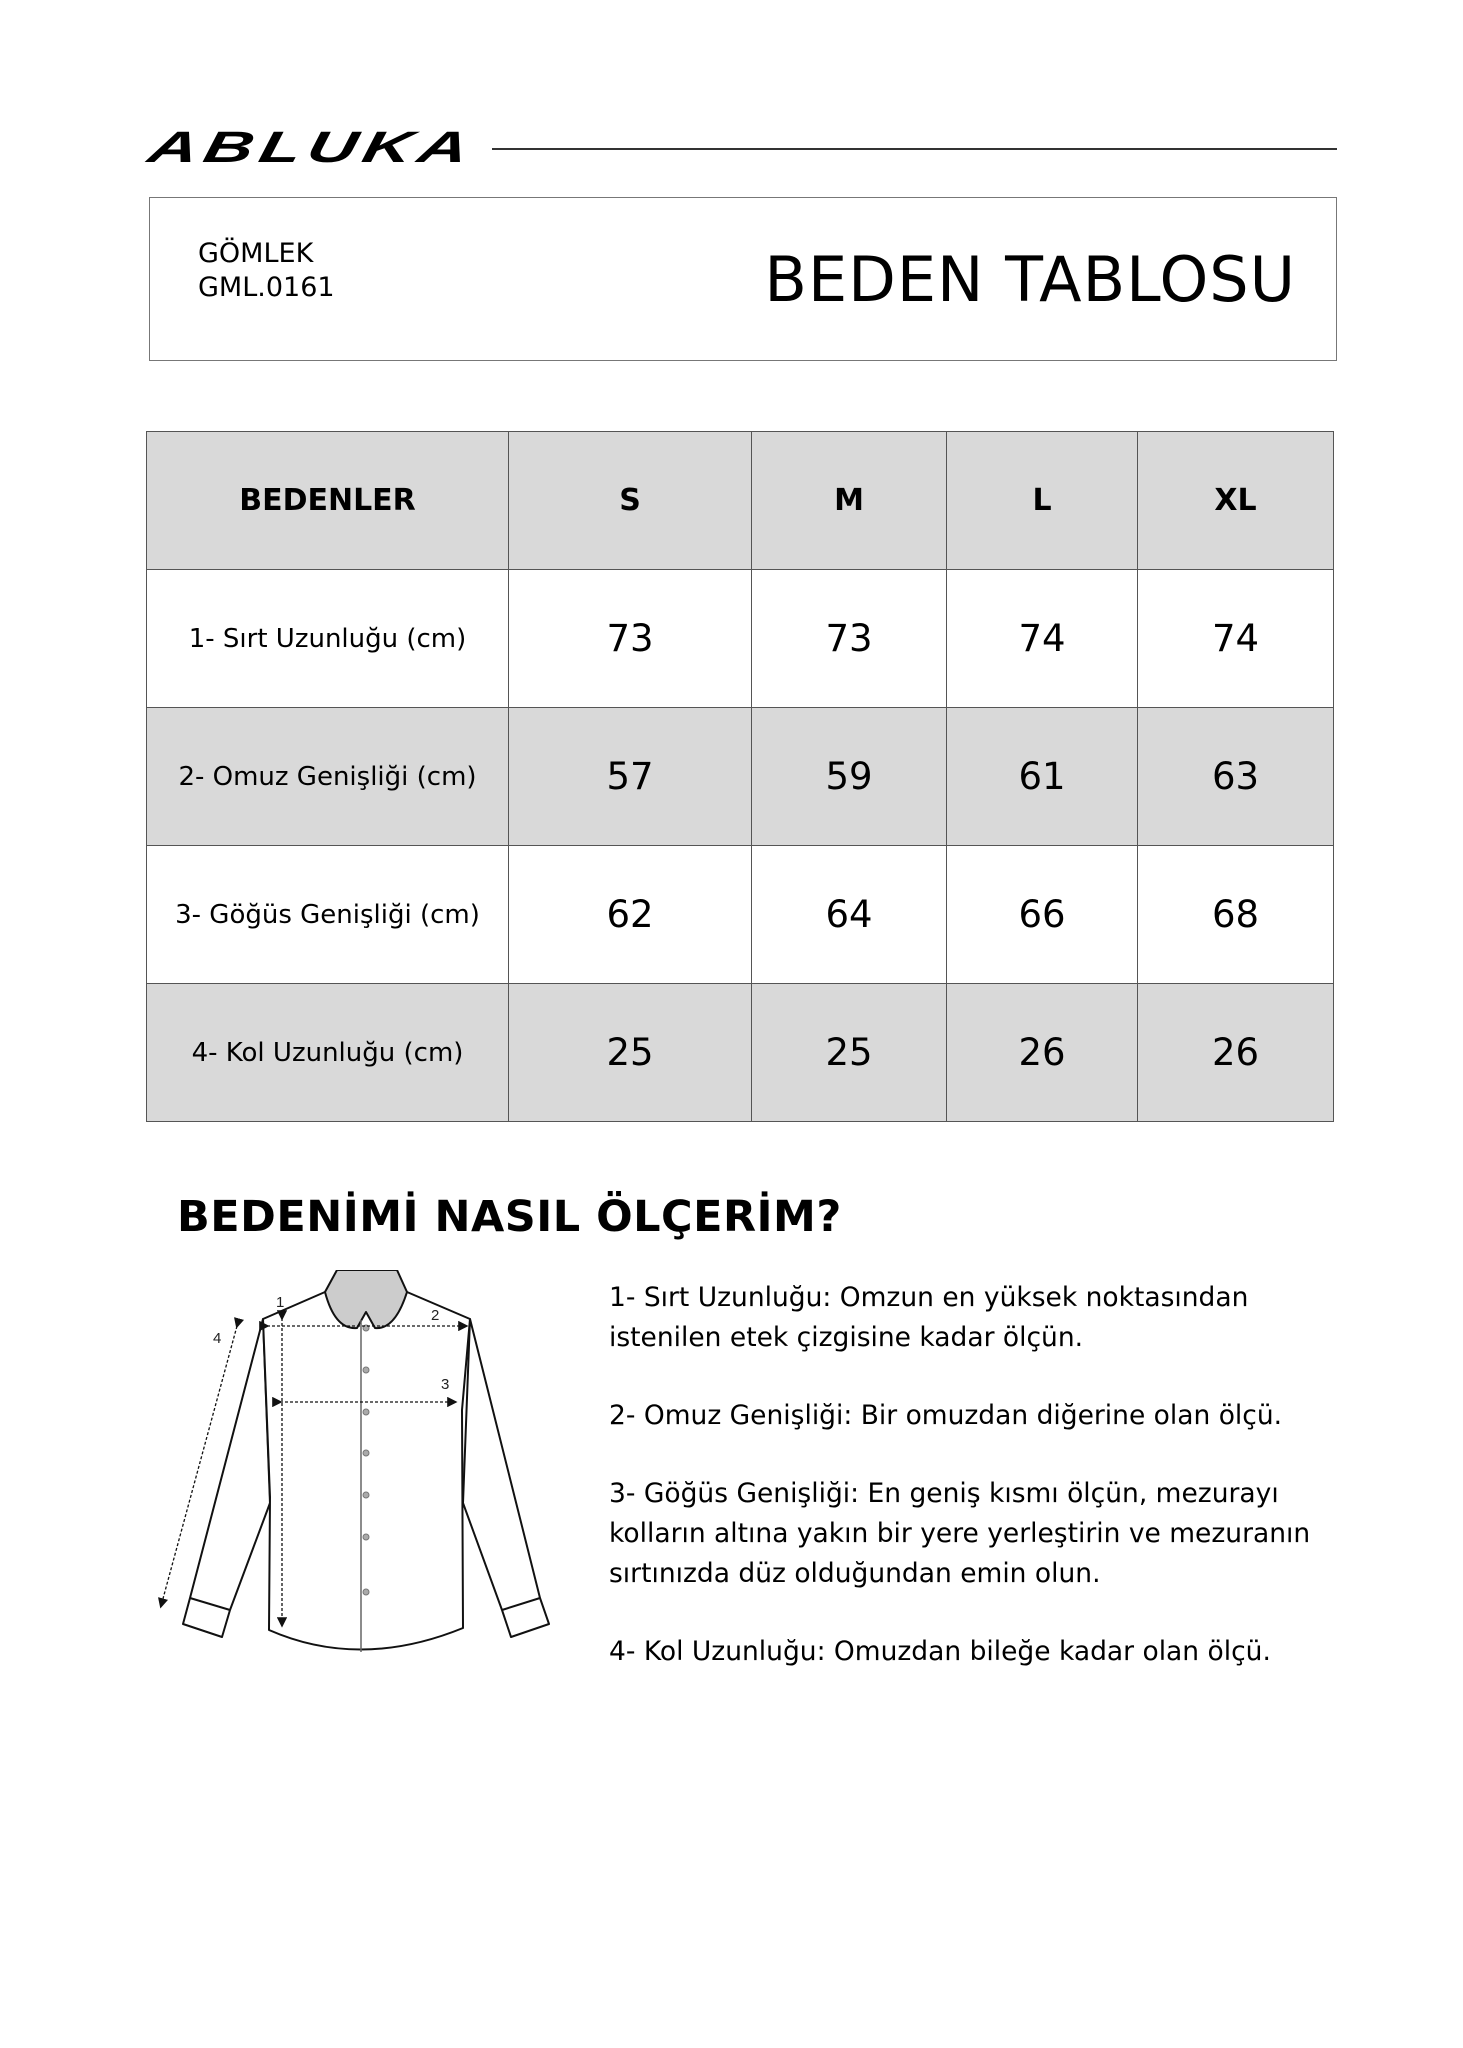  What do you see at coordinates (1030, 279) in the screenshot?
I see `page-title: BEDEN TABLOSU` at bounding box center [1030, 279].